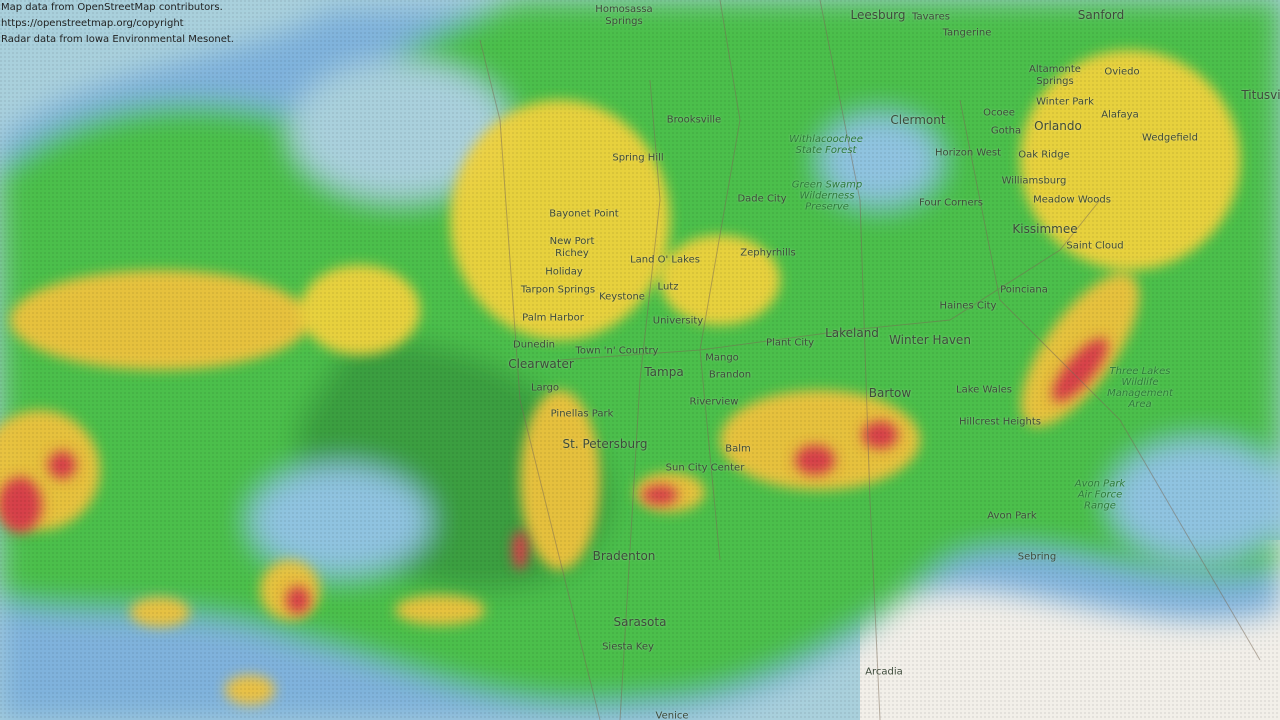  What do you see at coordinates (1260, 95) in the screenshot?
I see `place-label: Titusville` at bounding box center [1260, 95].